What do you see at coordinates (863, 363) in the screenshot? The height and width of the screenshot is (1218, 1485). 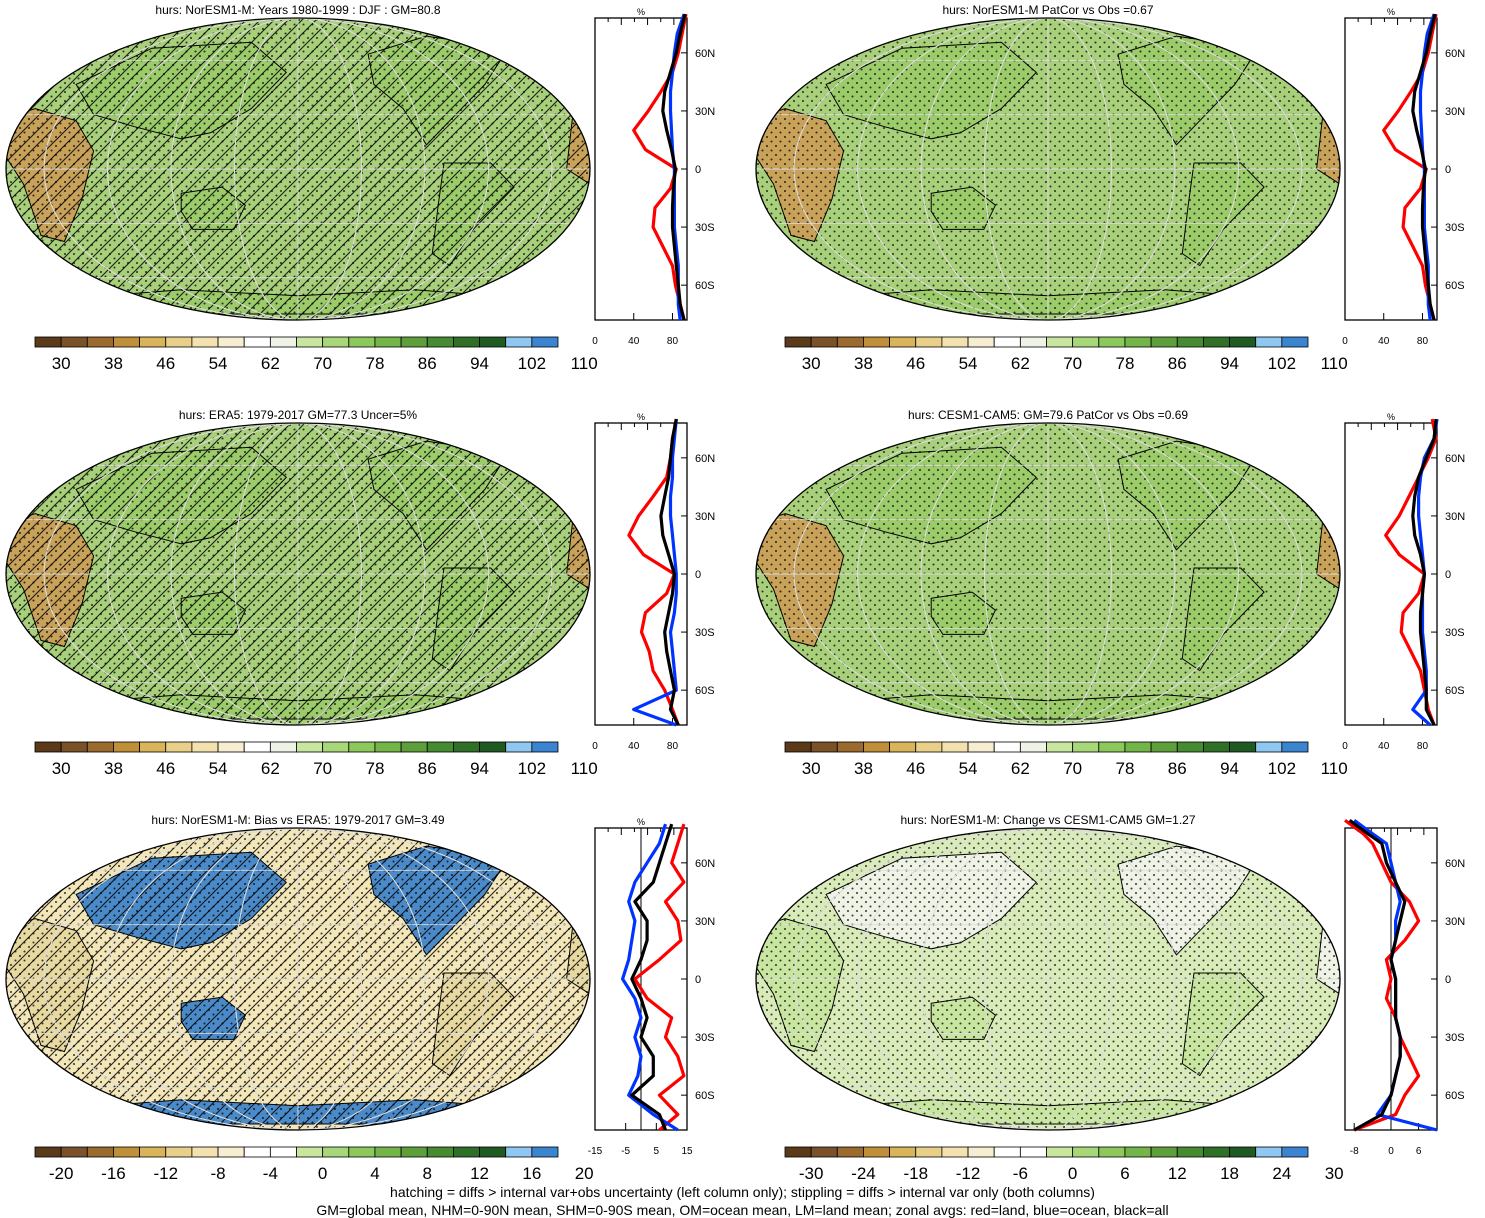 I see `colorbar-label: 38` at bounding box center [863, 363].